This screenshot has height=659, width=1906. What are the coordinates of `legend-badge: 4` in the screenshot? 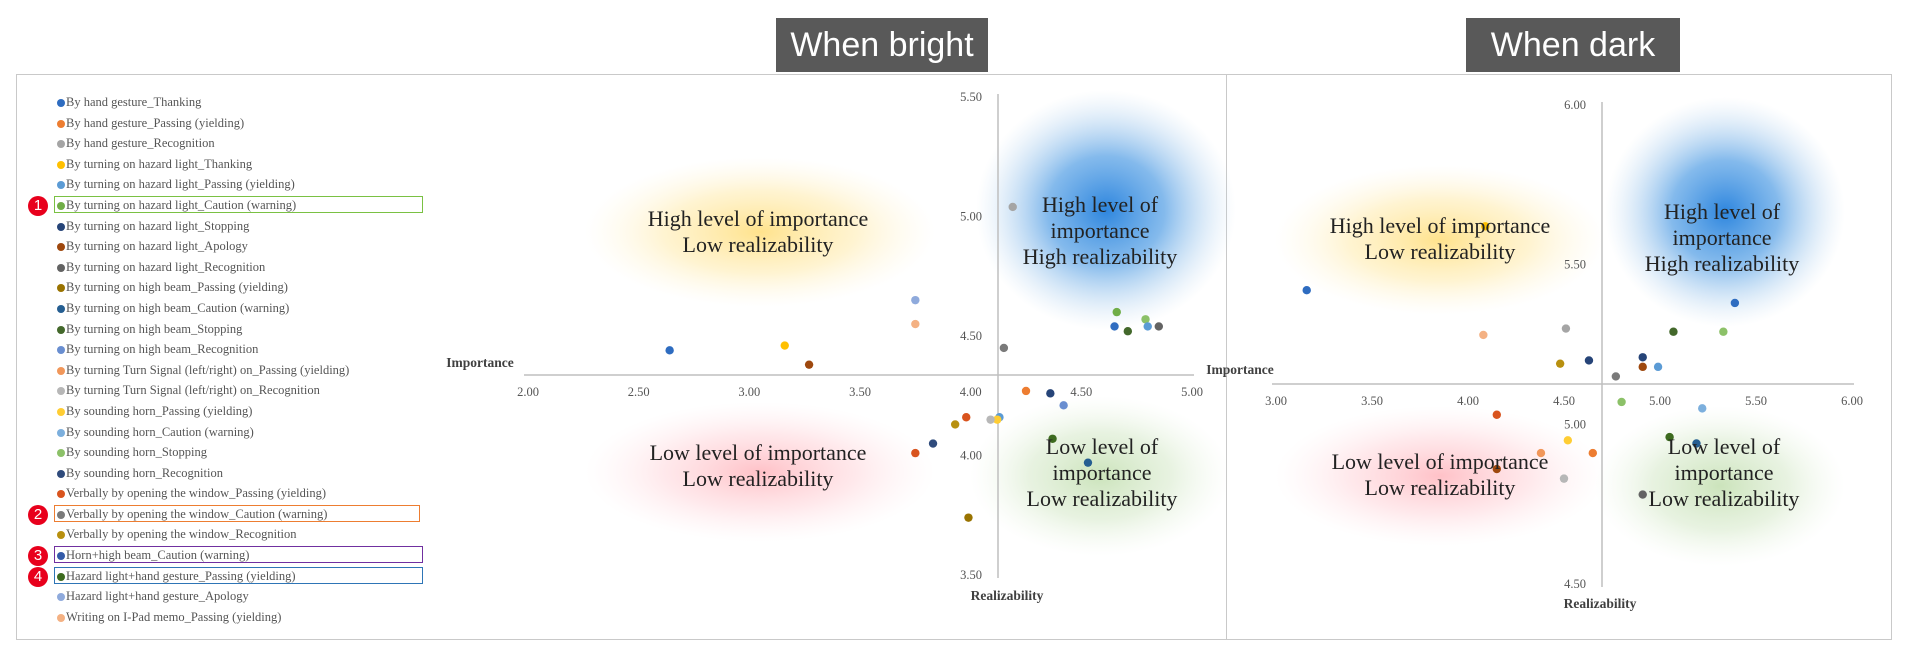 It's located at (38, 576).